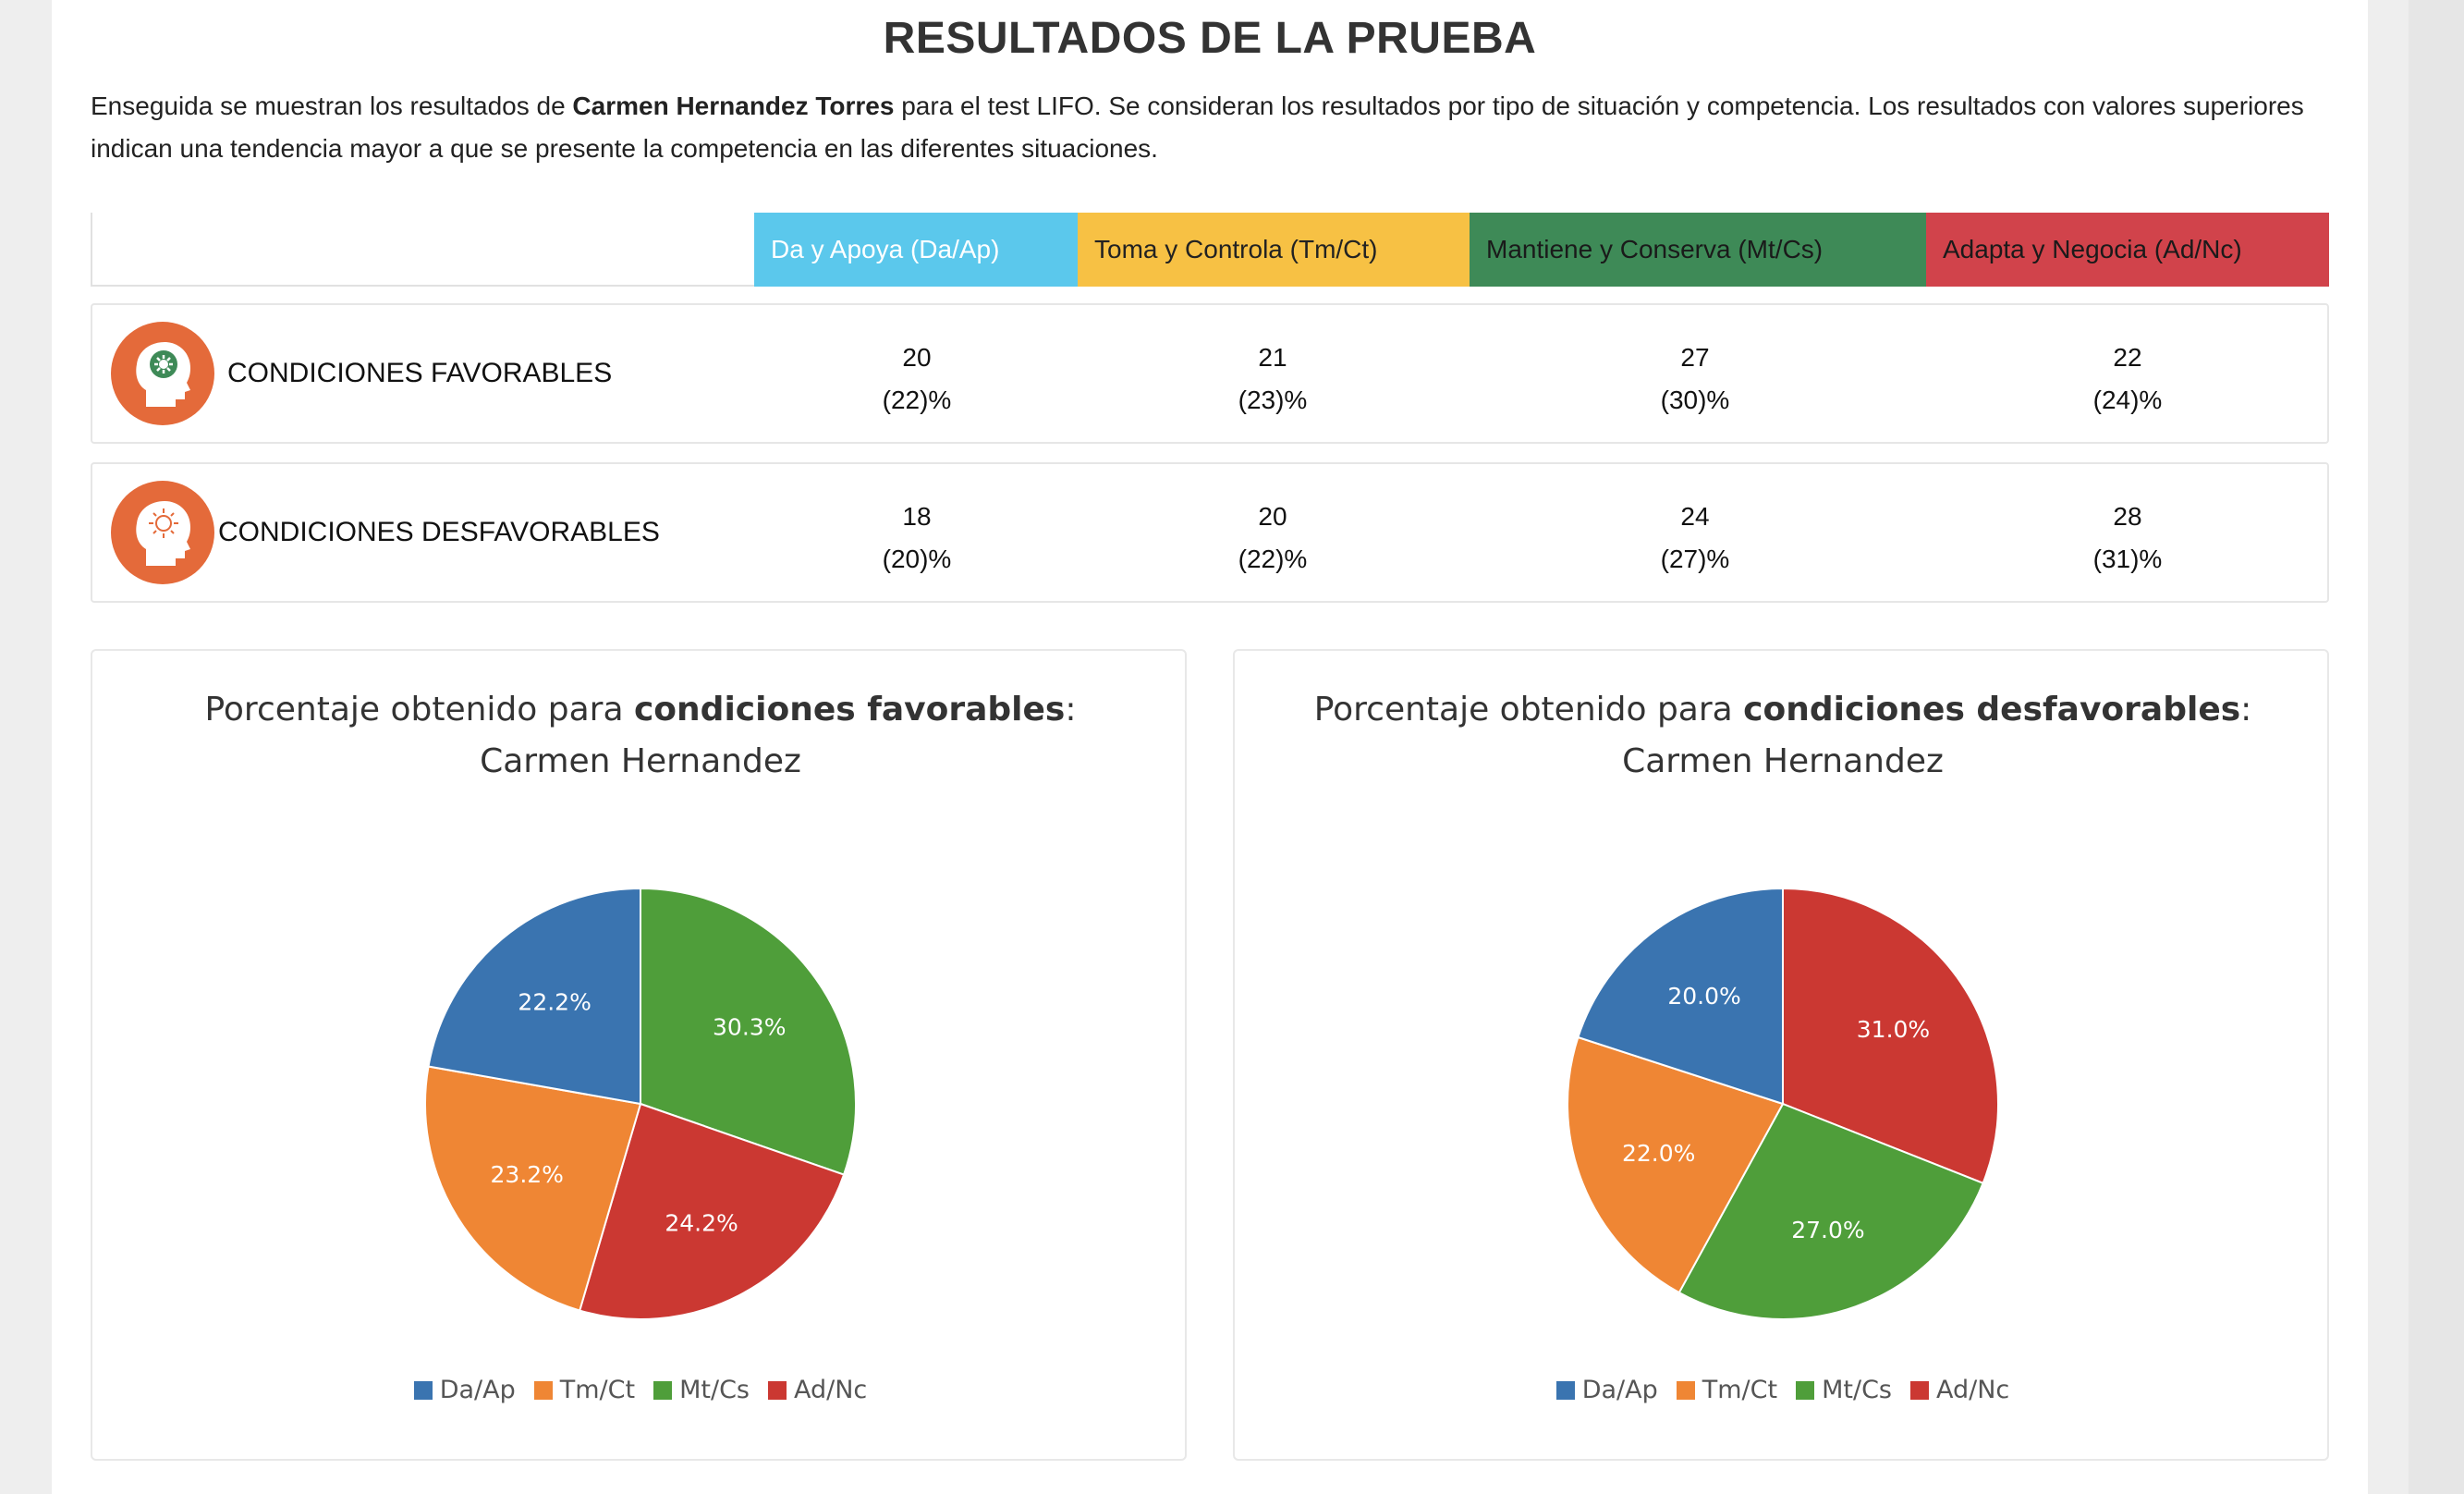  What do you see at coordinates (439, 532) in the screenshot?
I see `row-label-unfavorable: CONDICIONES DESFAVORABLES` at bounding box center [439, 532].